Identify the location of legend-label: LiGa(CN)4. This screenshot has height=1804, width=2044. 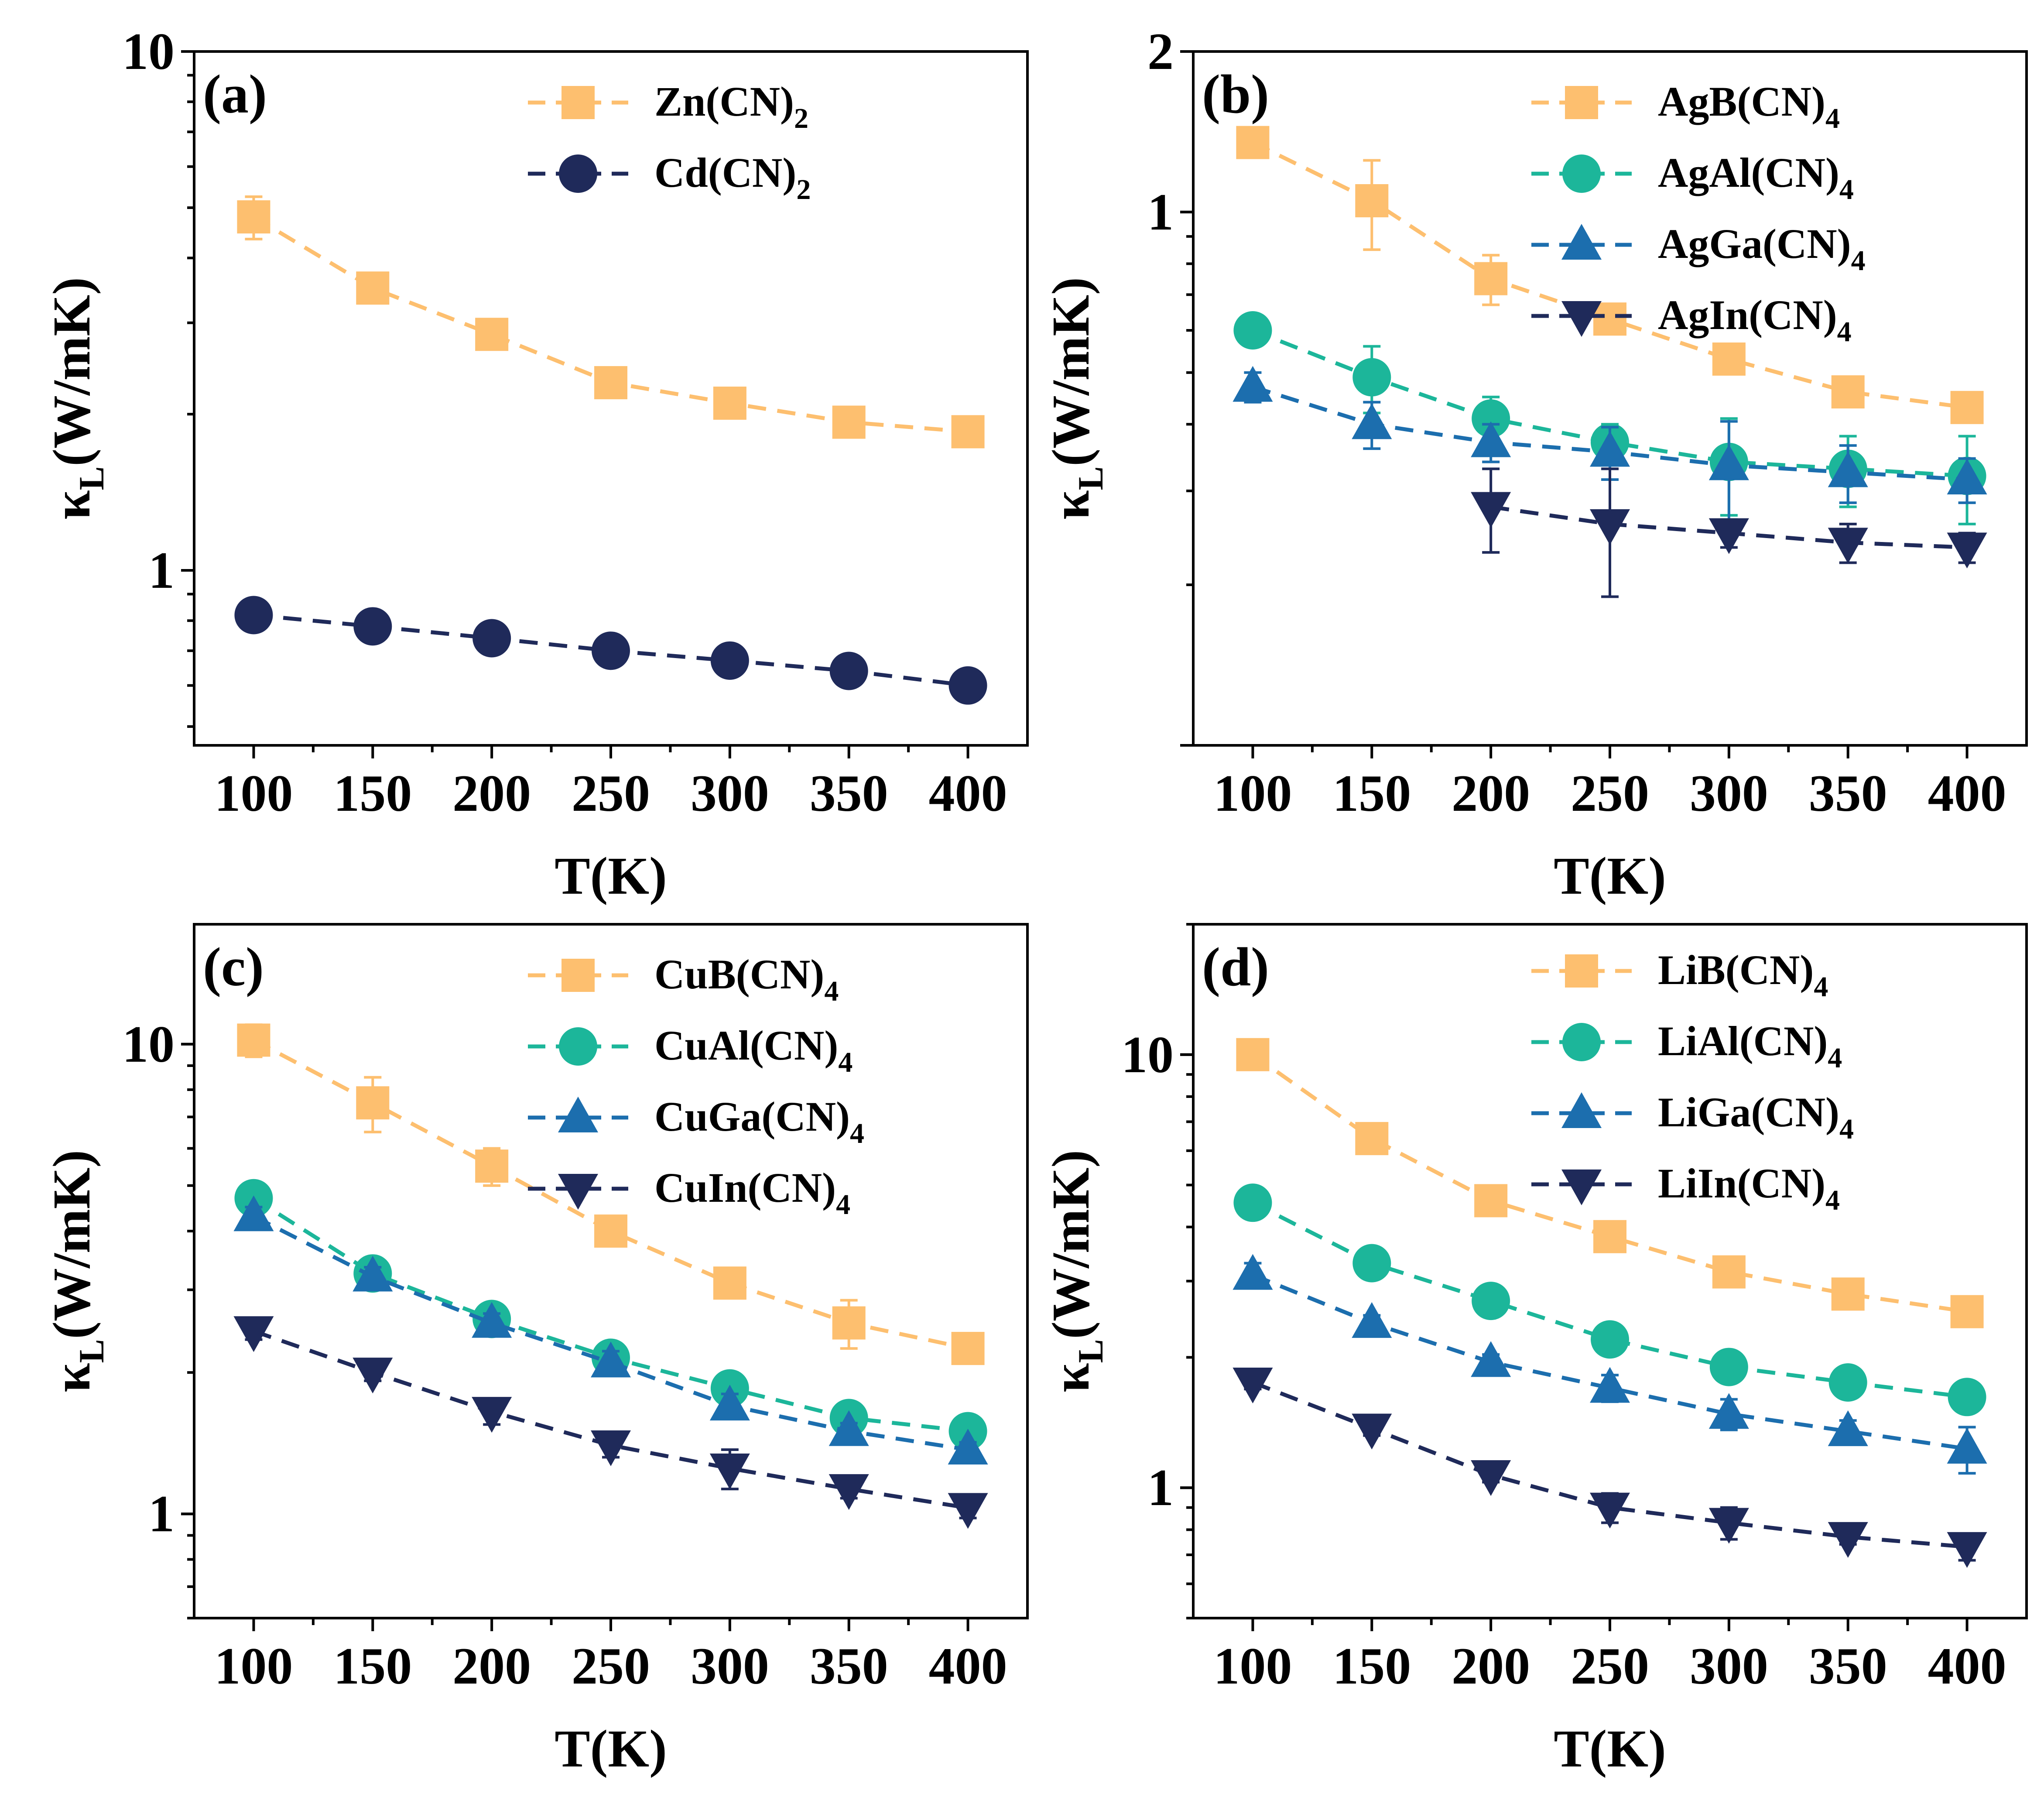
(1756, 1117).